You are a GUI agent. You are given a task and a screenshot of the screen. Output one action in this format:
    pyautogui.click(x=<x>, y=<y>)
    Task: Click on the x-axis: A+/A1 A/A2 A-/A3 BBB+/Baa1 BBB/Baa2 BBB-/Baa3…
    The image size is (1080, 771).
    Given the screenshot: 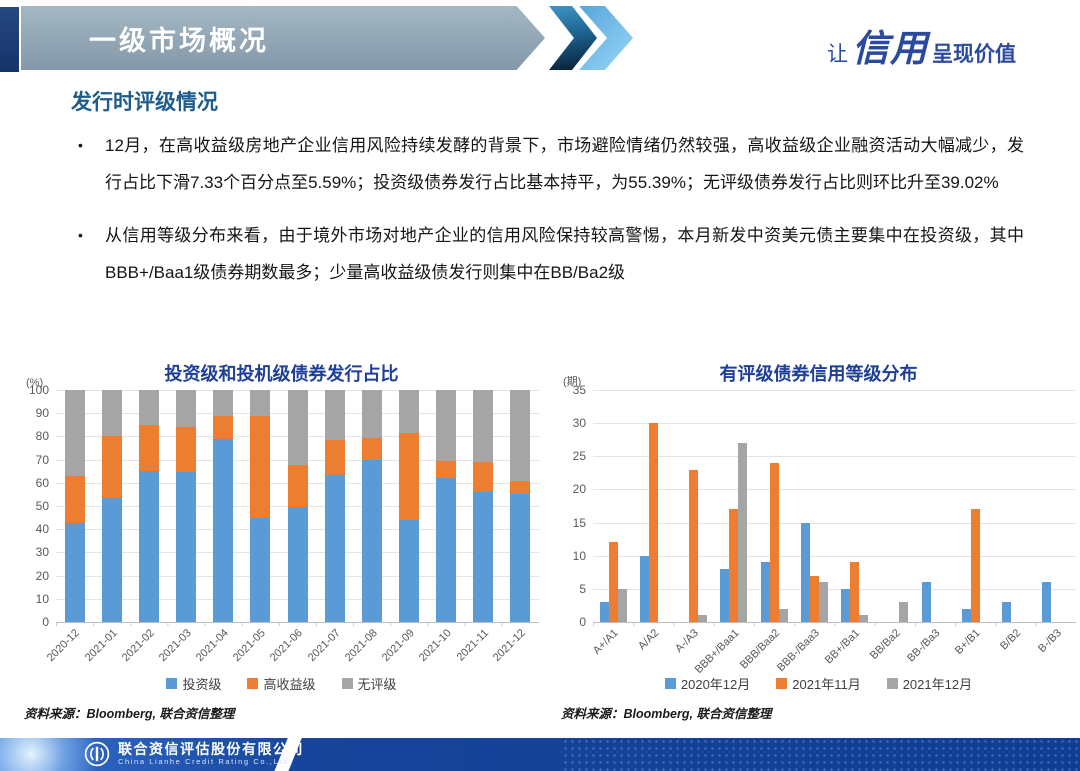 What is the action you would take?
    pyautogui.click(x=833, y=649)
    